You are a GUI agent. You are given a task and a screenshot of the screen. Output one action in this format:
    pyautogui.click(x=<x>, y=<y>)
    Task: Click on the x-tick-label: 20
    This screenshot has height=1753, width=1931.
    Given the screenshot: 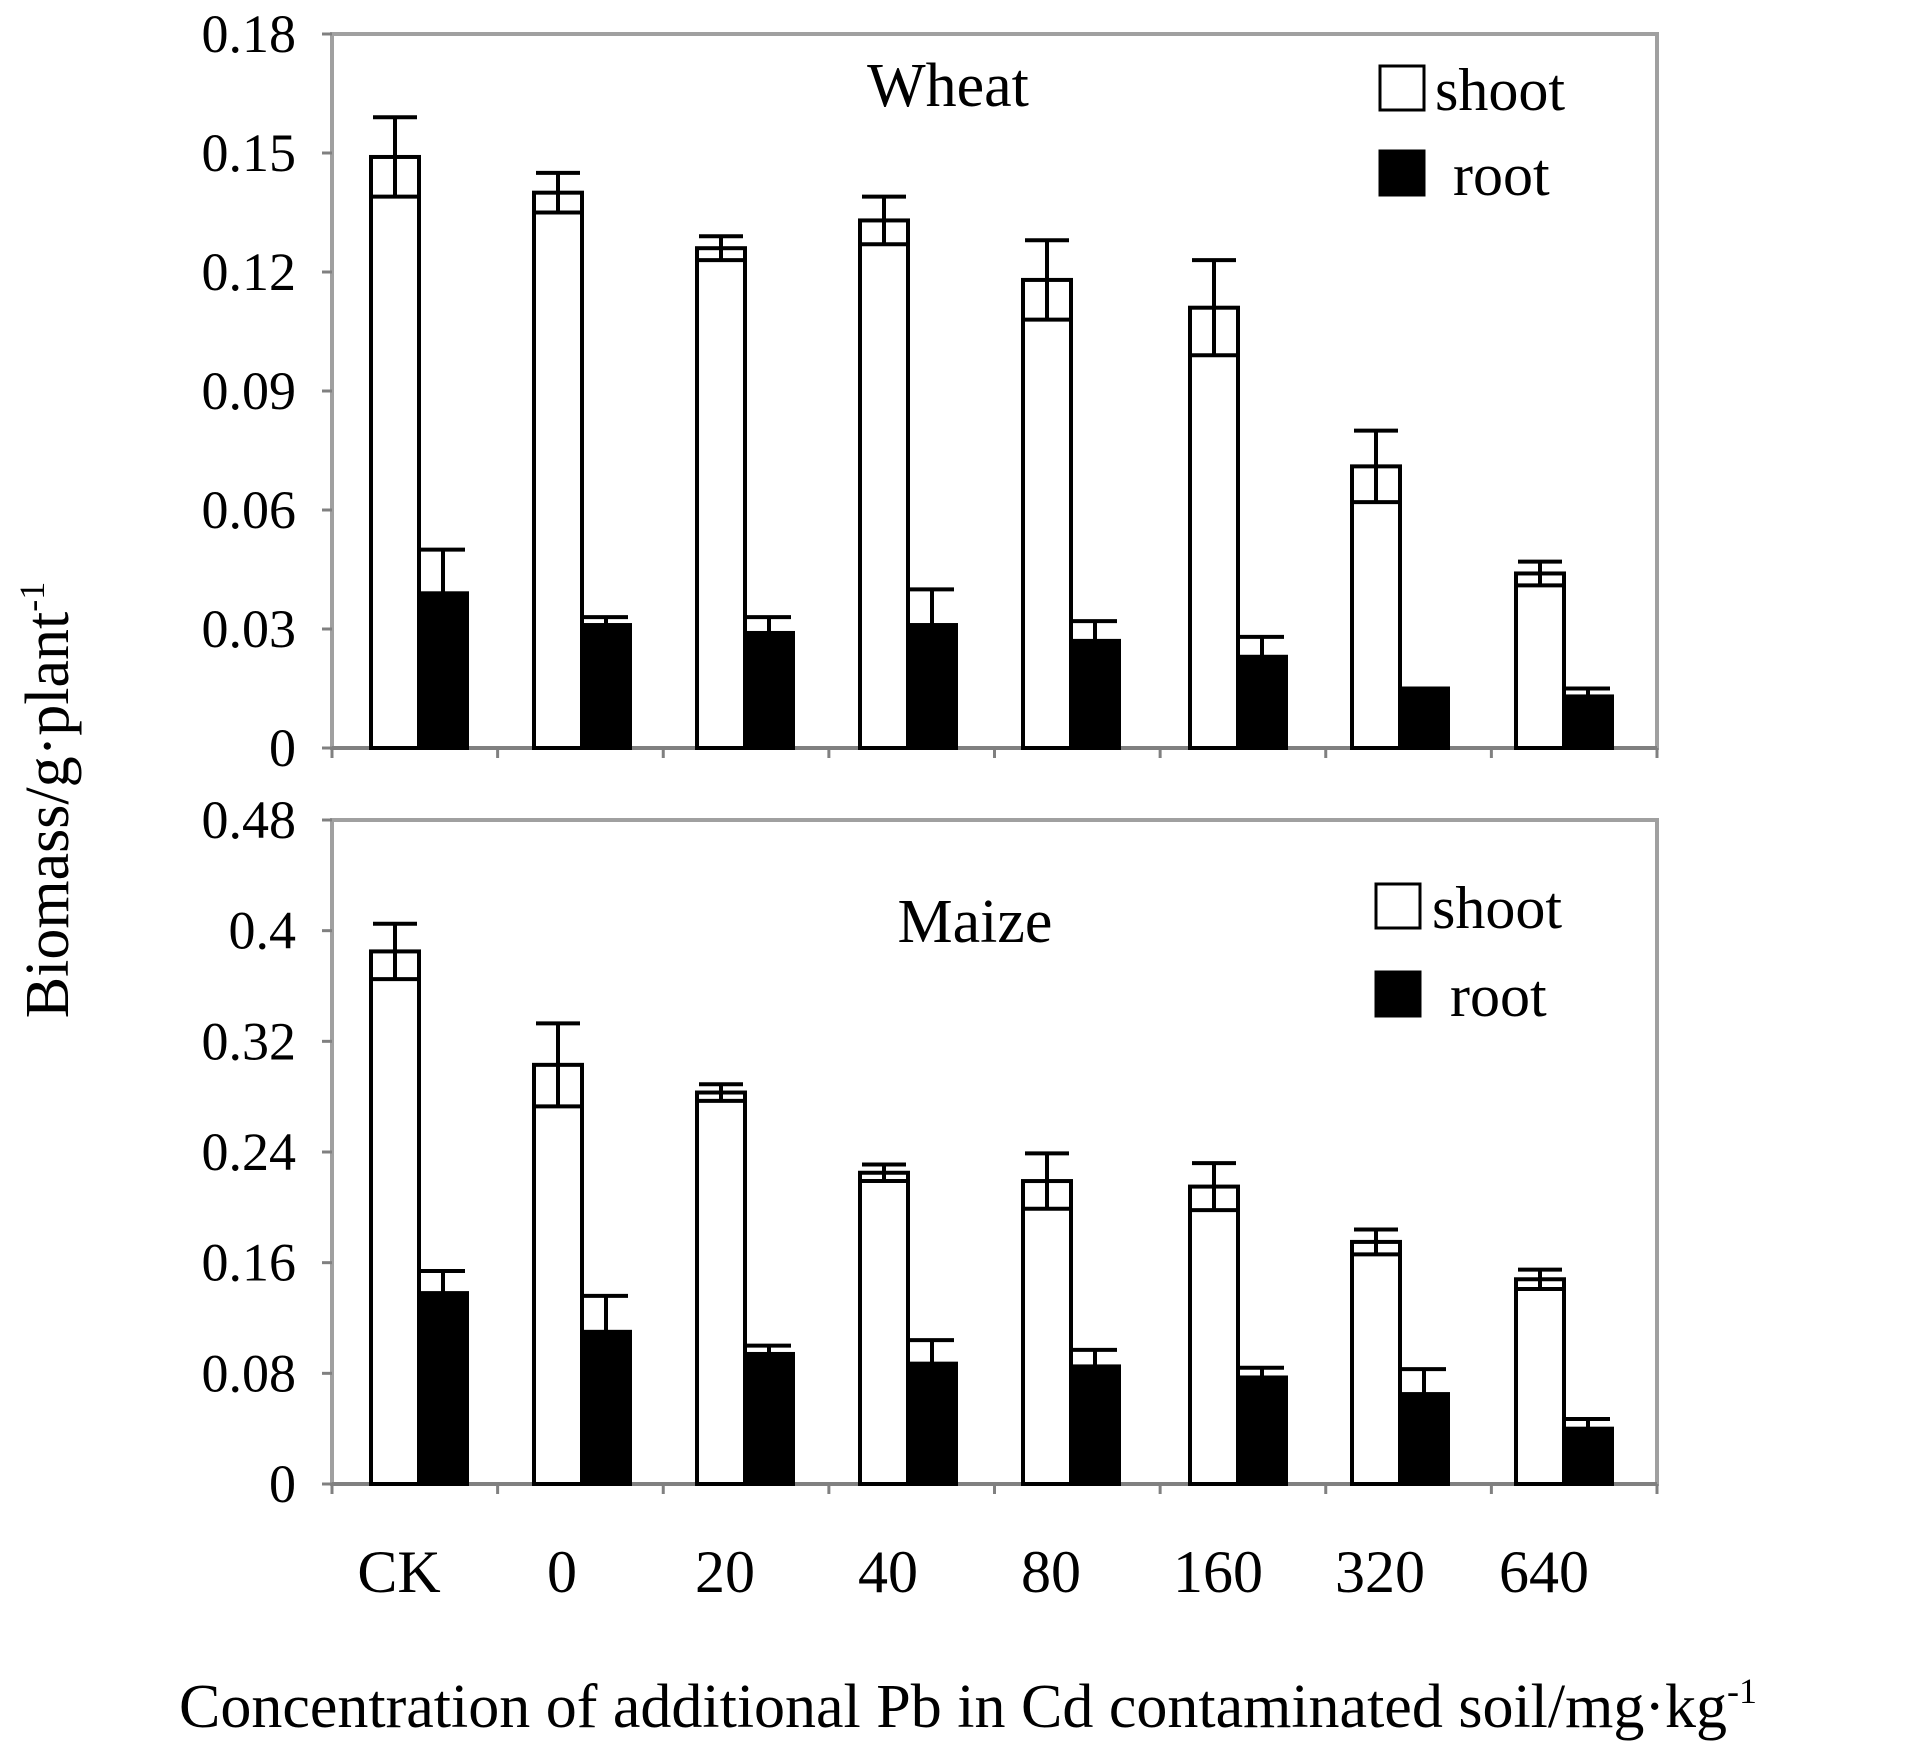 What is the action you would take?
    pyautogui.click(x=725, y=1572)
    